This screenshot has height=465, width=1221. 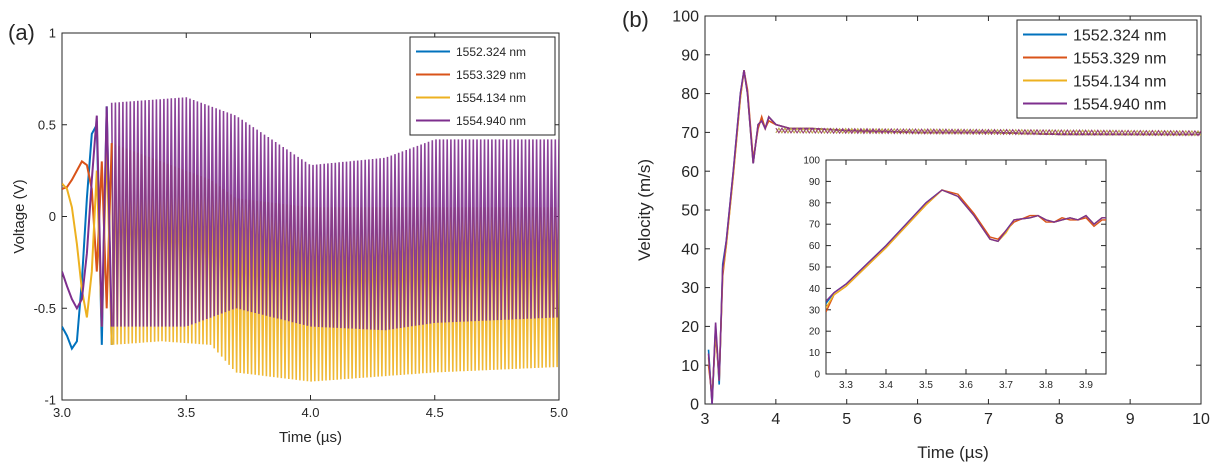 I want to click on y-axis-label: Voltage (V), so click(x=19, y=216).